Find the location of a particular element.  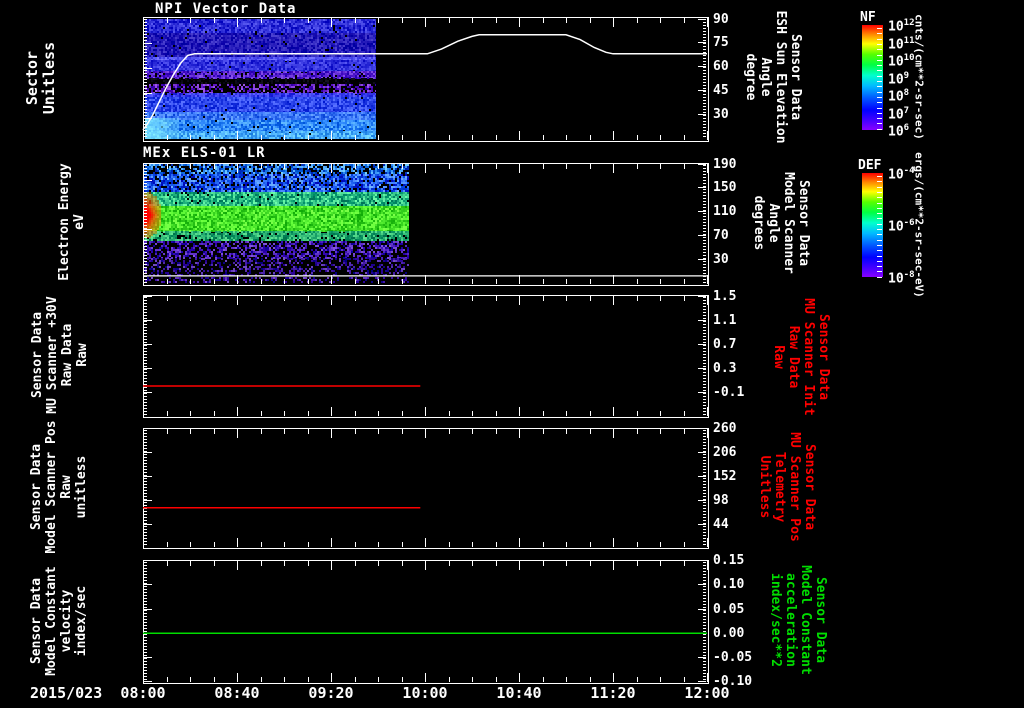

y-tick-label-right: 260 is located at coordinates (725, 428).